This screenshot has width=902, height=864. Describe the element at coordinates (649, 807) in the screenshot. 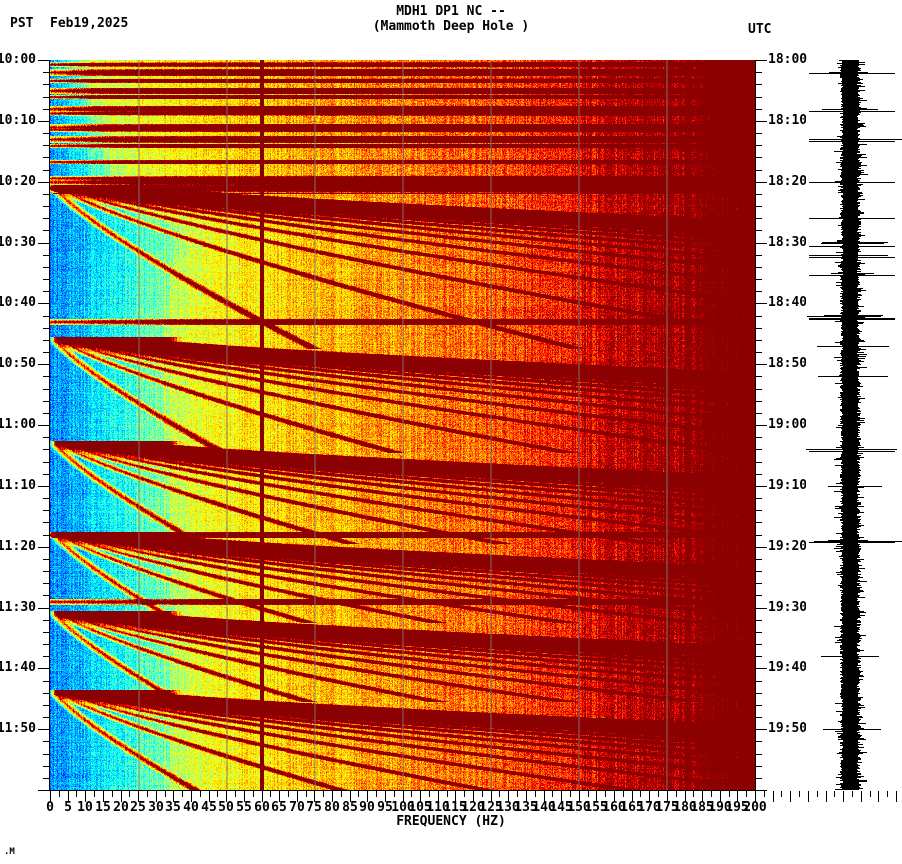

I see `x-axis-label: 170` at that location.